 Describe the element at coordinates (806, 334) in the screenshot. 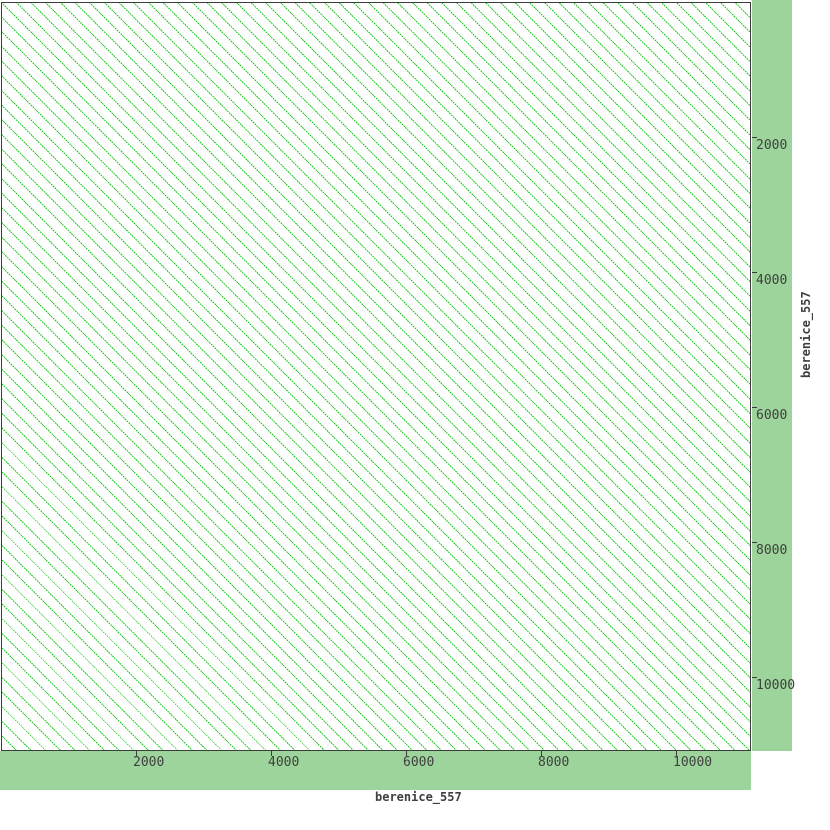

I see `y-axis-title: berenice_557` at that location.